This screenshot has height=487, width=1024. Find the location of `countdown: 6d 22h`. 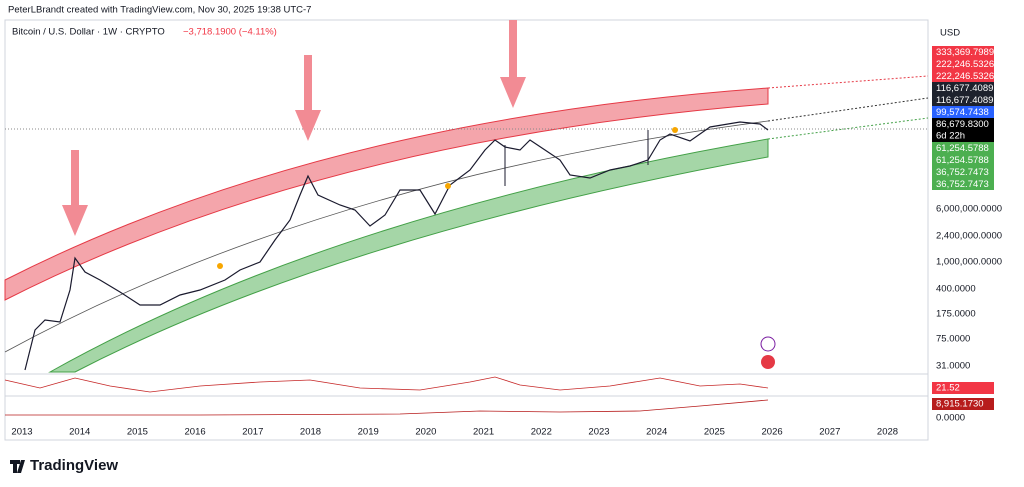

countdown: 6d 22h is located at coordinates (950, 136).